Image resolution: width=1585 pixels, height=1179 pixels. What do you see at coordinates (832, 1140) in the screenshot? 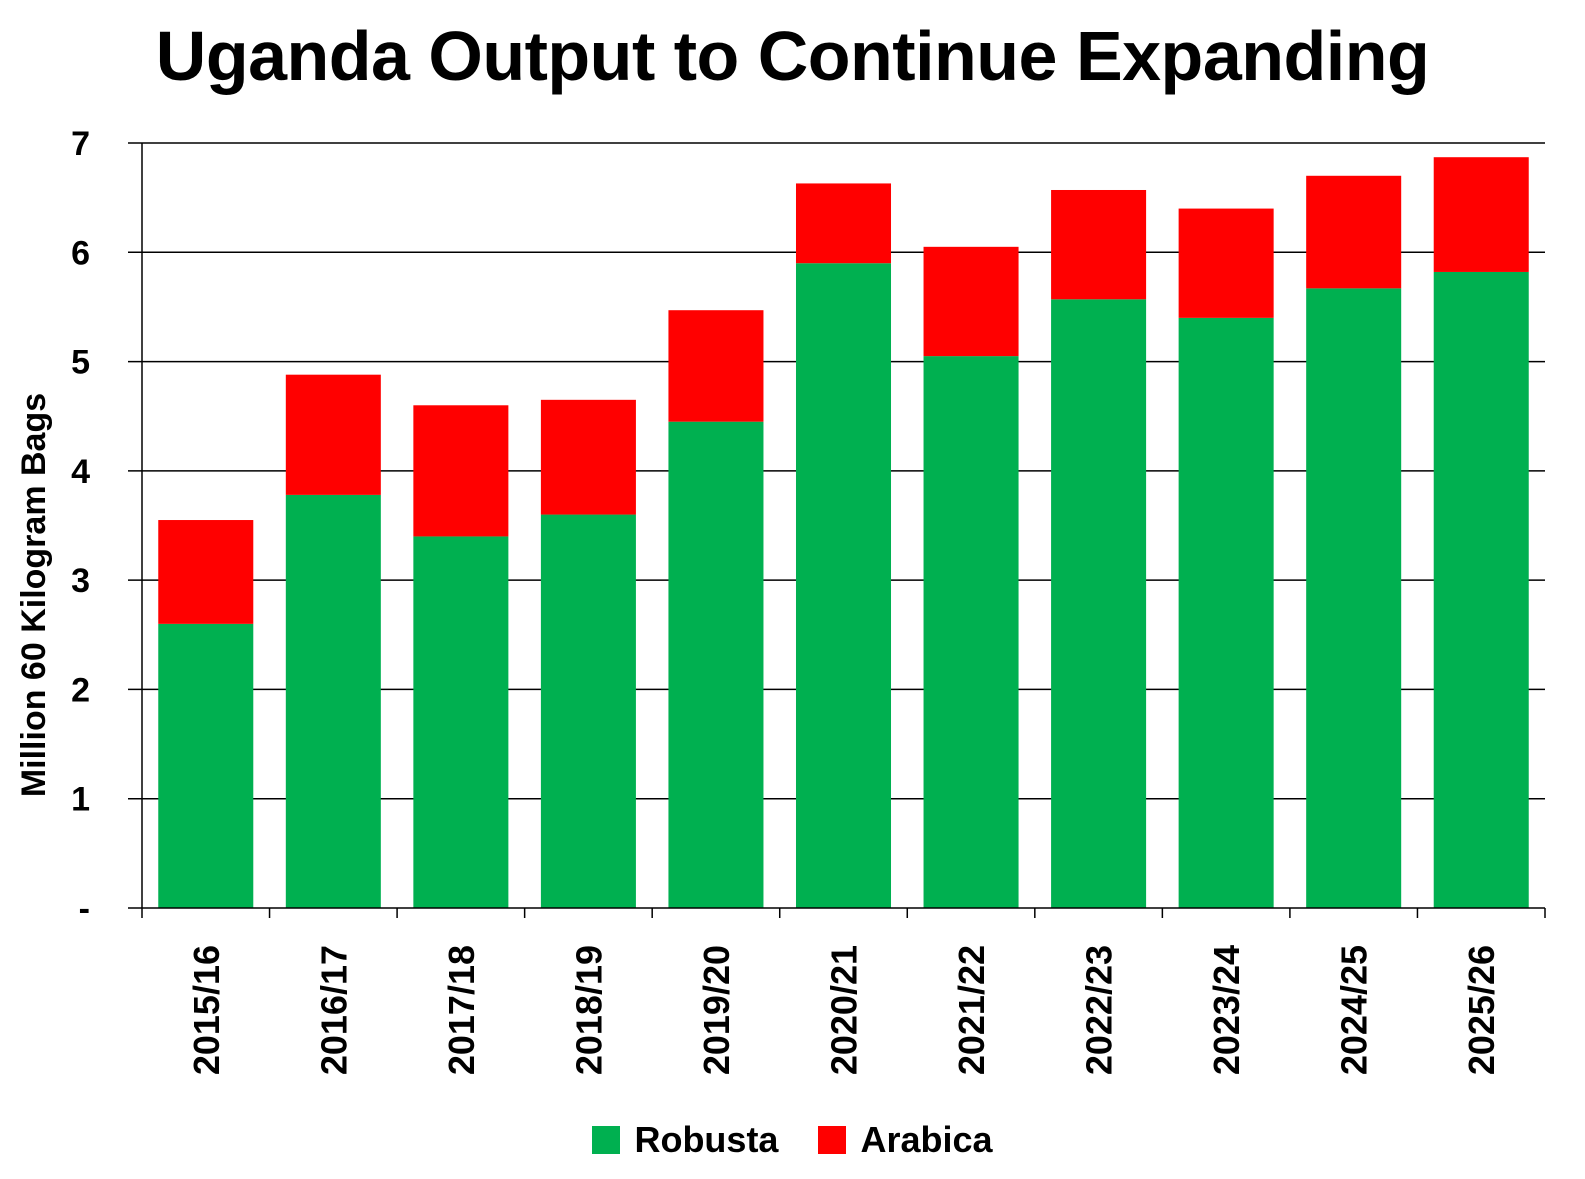
I see `legend-swatch-arabica` at bounding box center [832, 1140].